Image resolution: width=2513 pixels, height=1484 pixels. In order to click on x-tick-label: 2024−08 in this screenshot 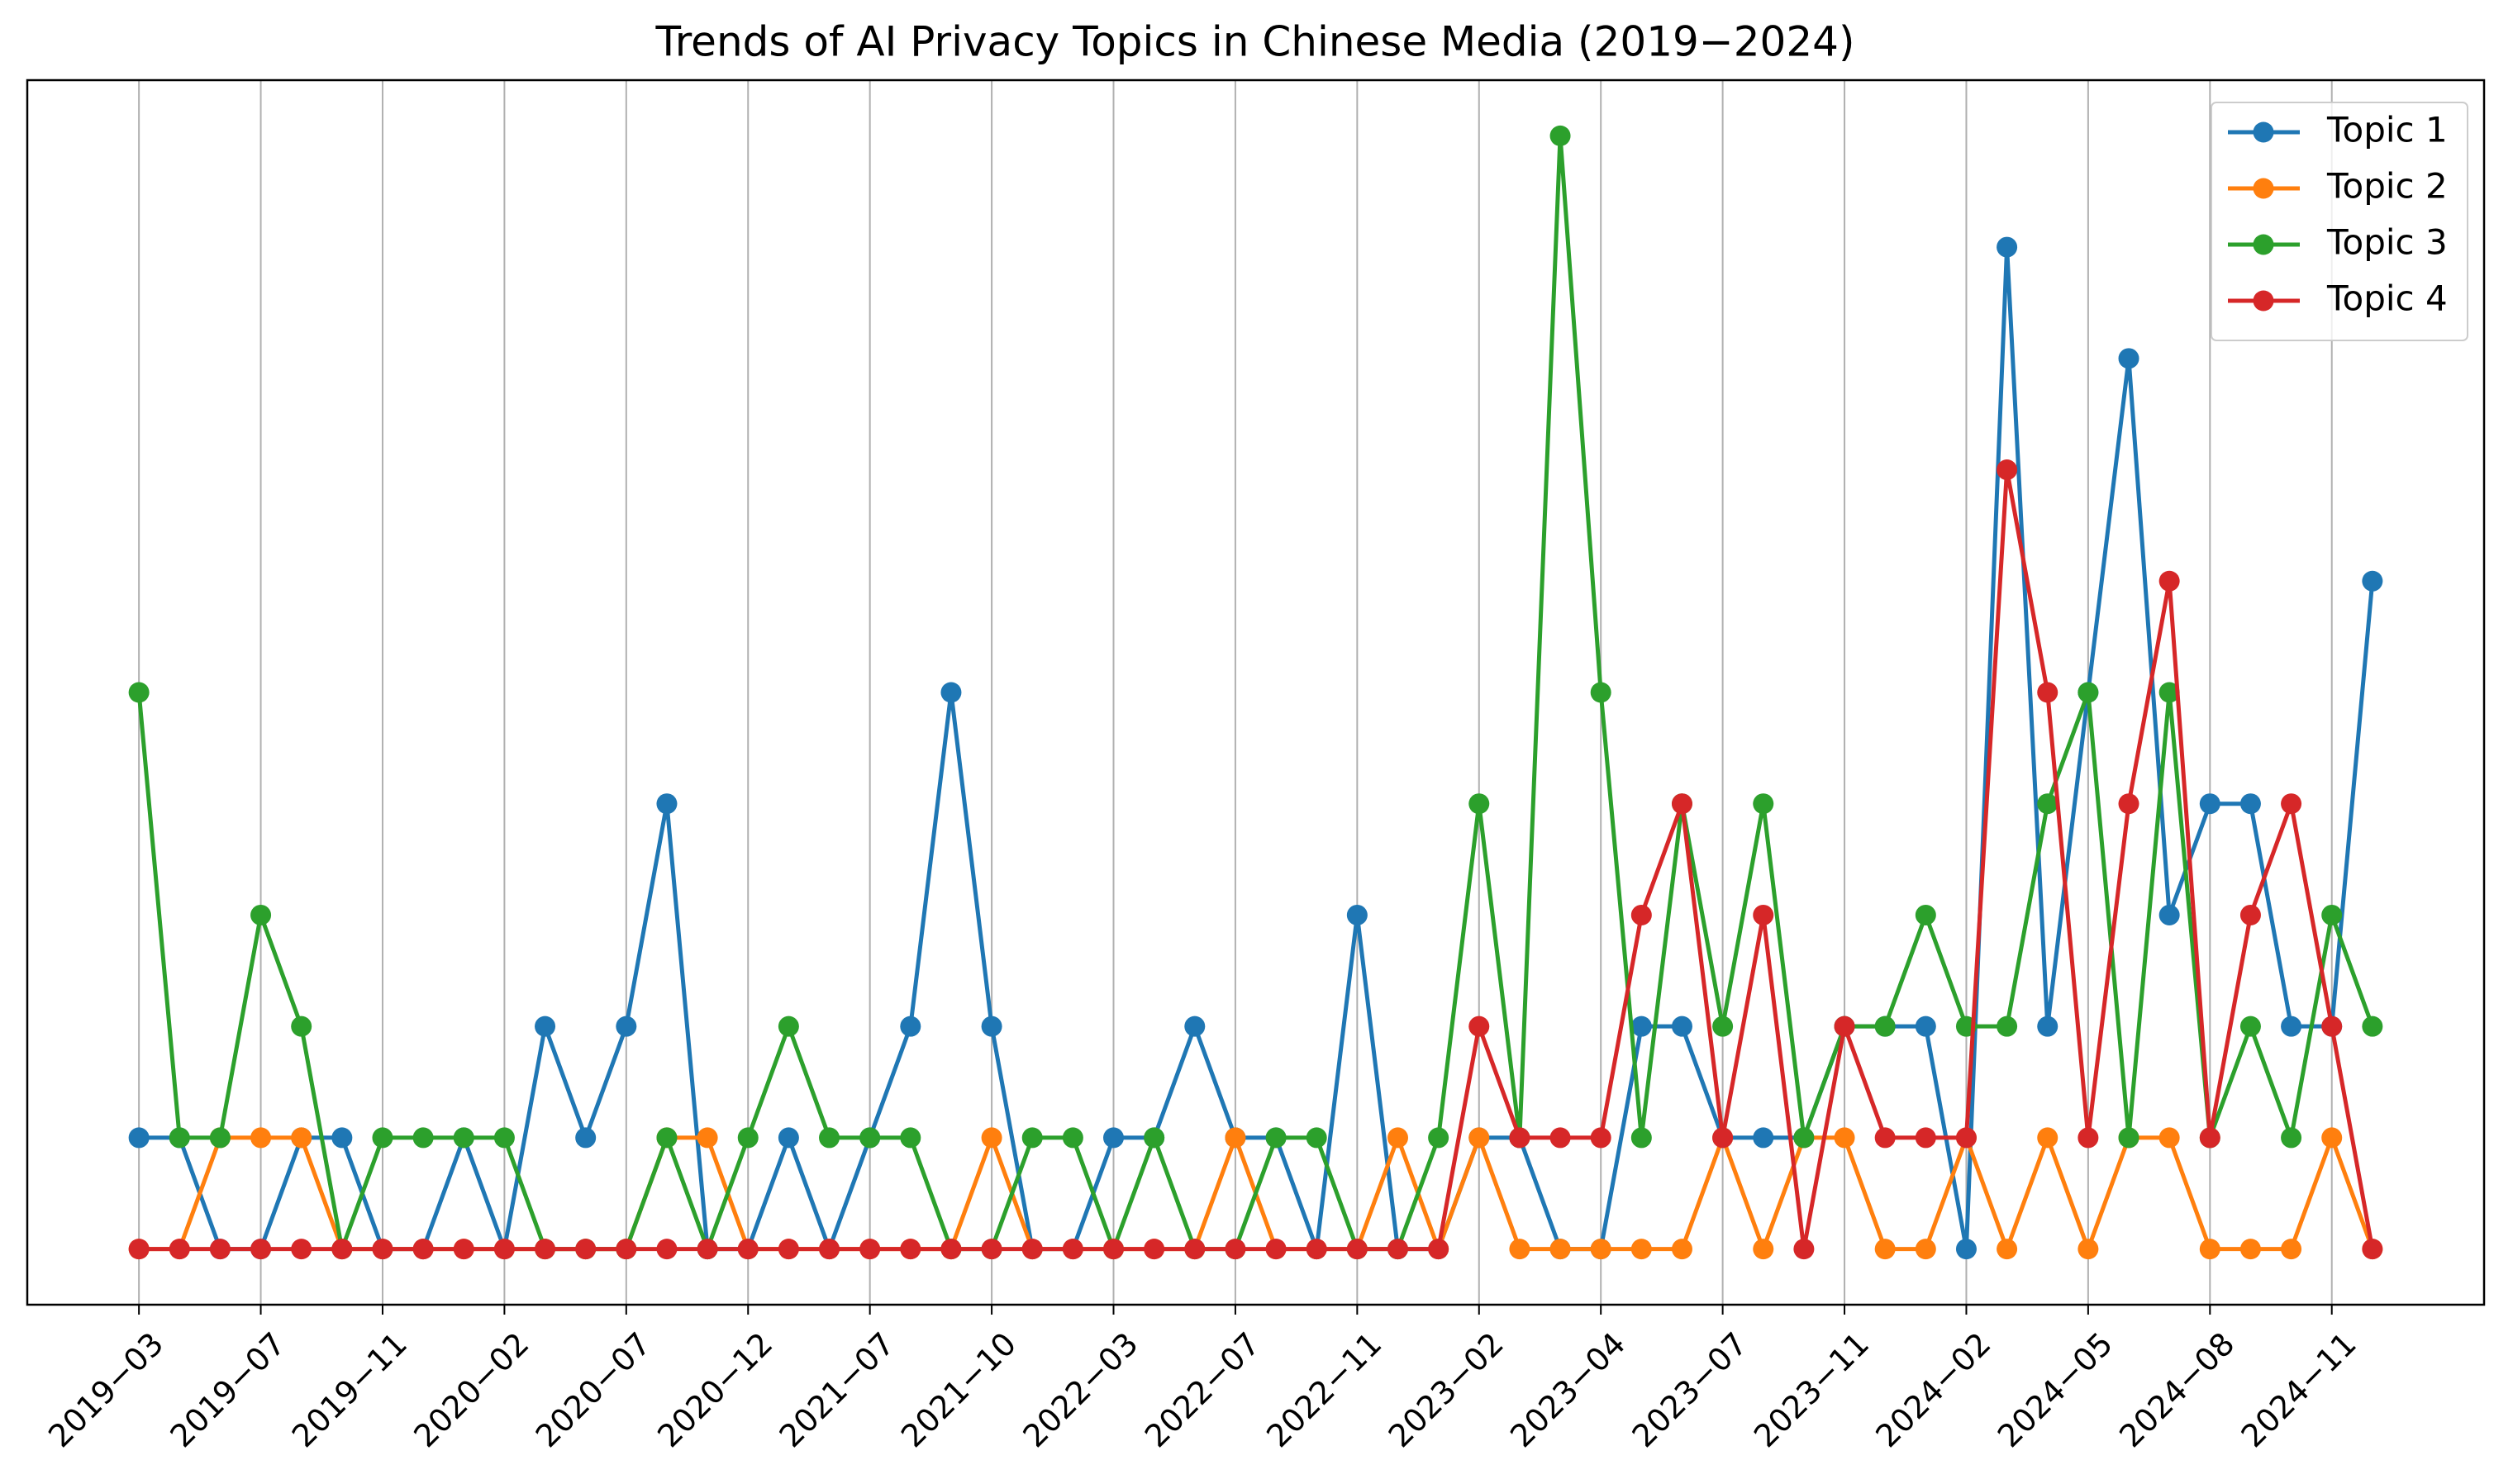, I will do `click(2176, 1389)`.